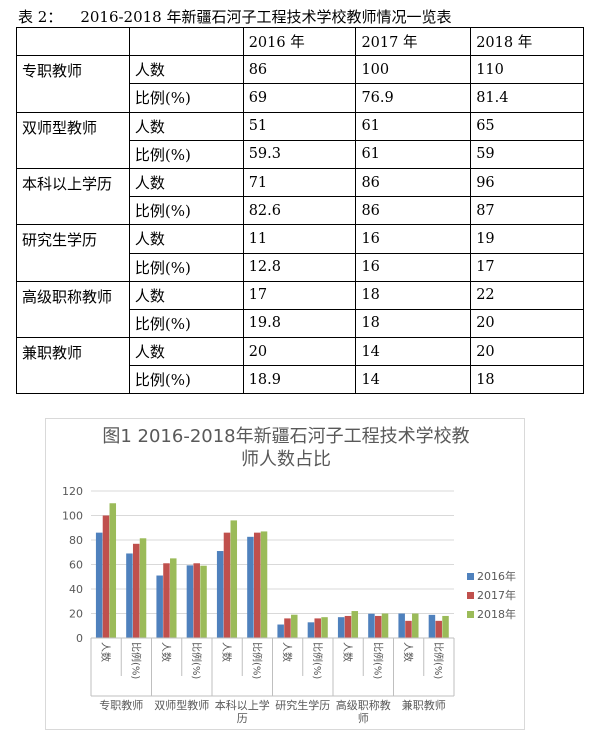 The height and width of the screenshot is (736, 599). I want to click on table-row: 研究生学历 人数 11 16 19, so click(300, 253).